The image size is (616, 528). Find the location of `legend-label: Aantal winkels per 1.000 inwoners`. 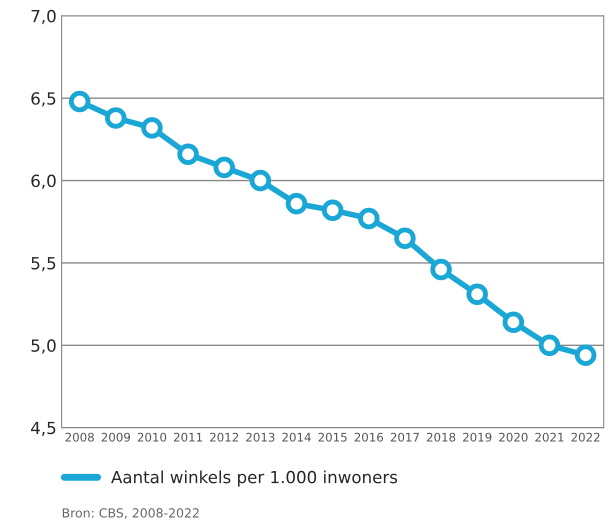

legend-label: Aantal winkels per 1.000 inwoners is located at coordinates (254, 478).